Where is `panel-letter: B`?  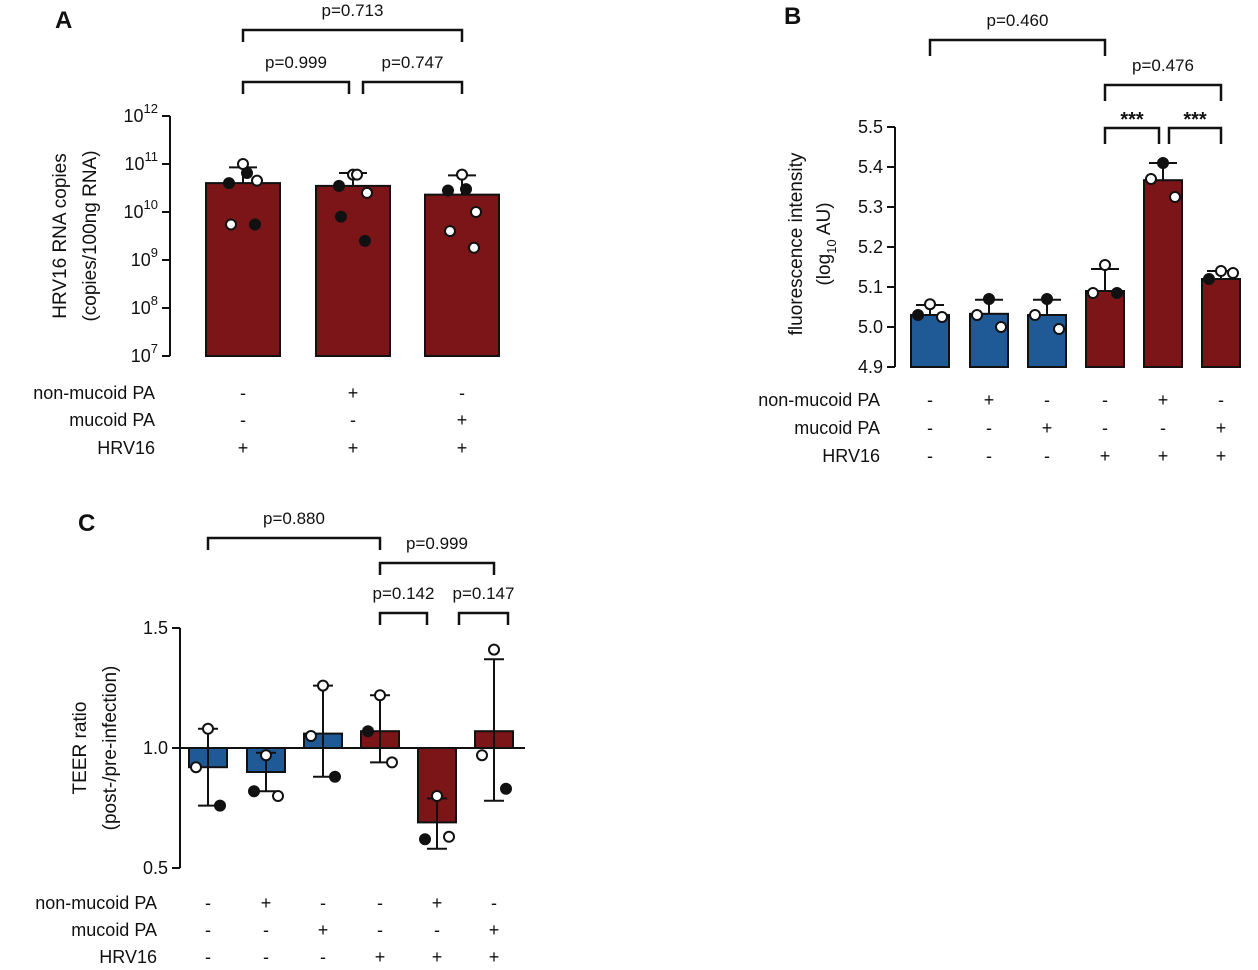 panel-letter: B is located at coordinates (792, 16).